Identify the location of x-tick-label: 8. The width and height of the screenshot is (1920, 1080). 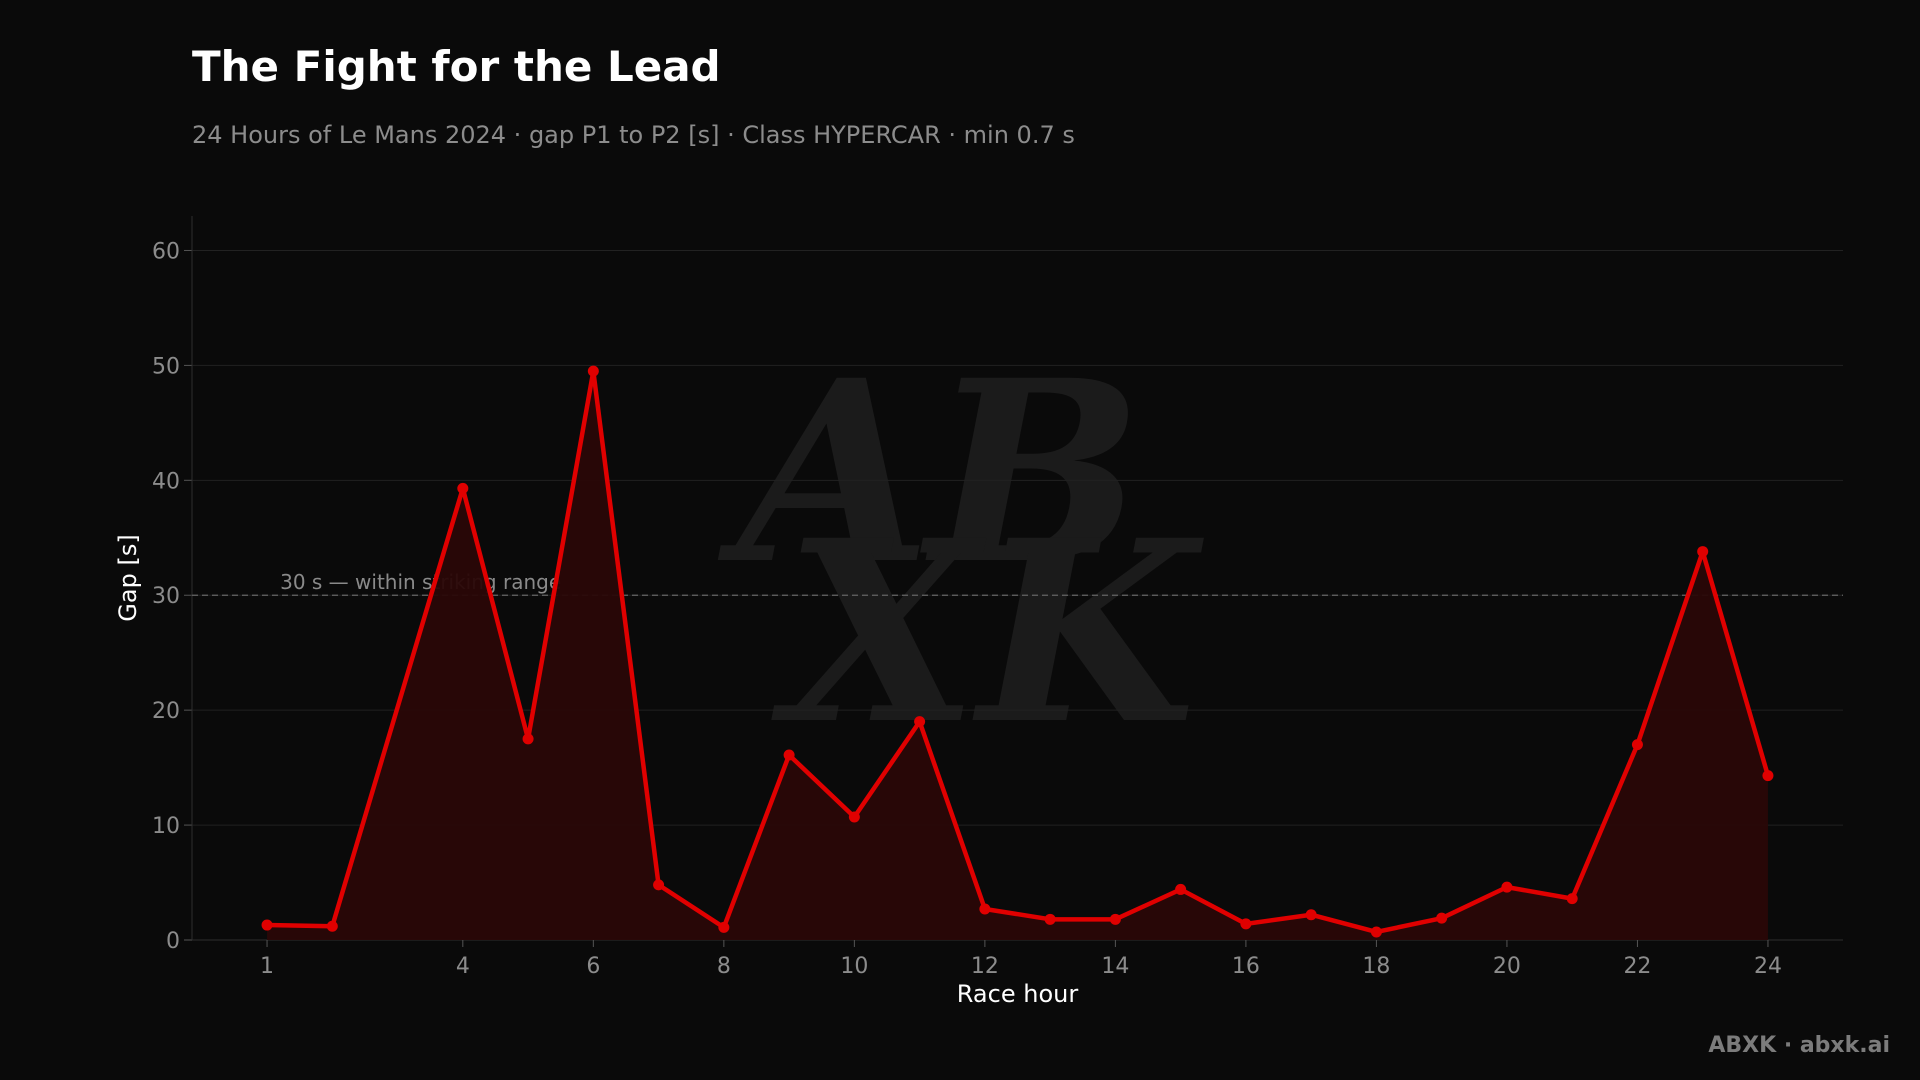
(724, 966).